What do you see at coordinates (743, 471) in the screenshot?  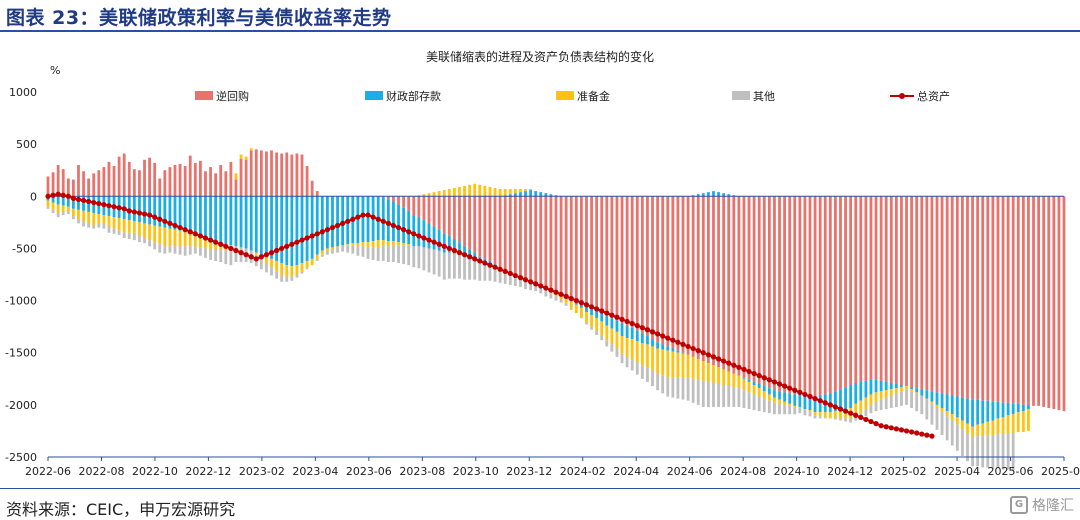 I see `x-tick-label: 2024-08` at bounding box center [743, 471].